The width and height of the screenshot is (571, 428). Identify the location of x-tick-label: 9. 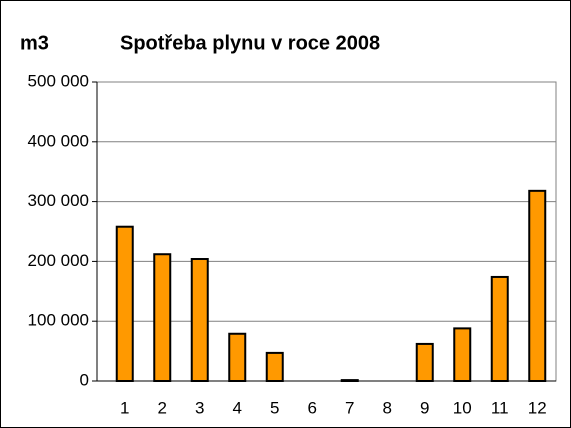
(424, 407).